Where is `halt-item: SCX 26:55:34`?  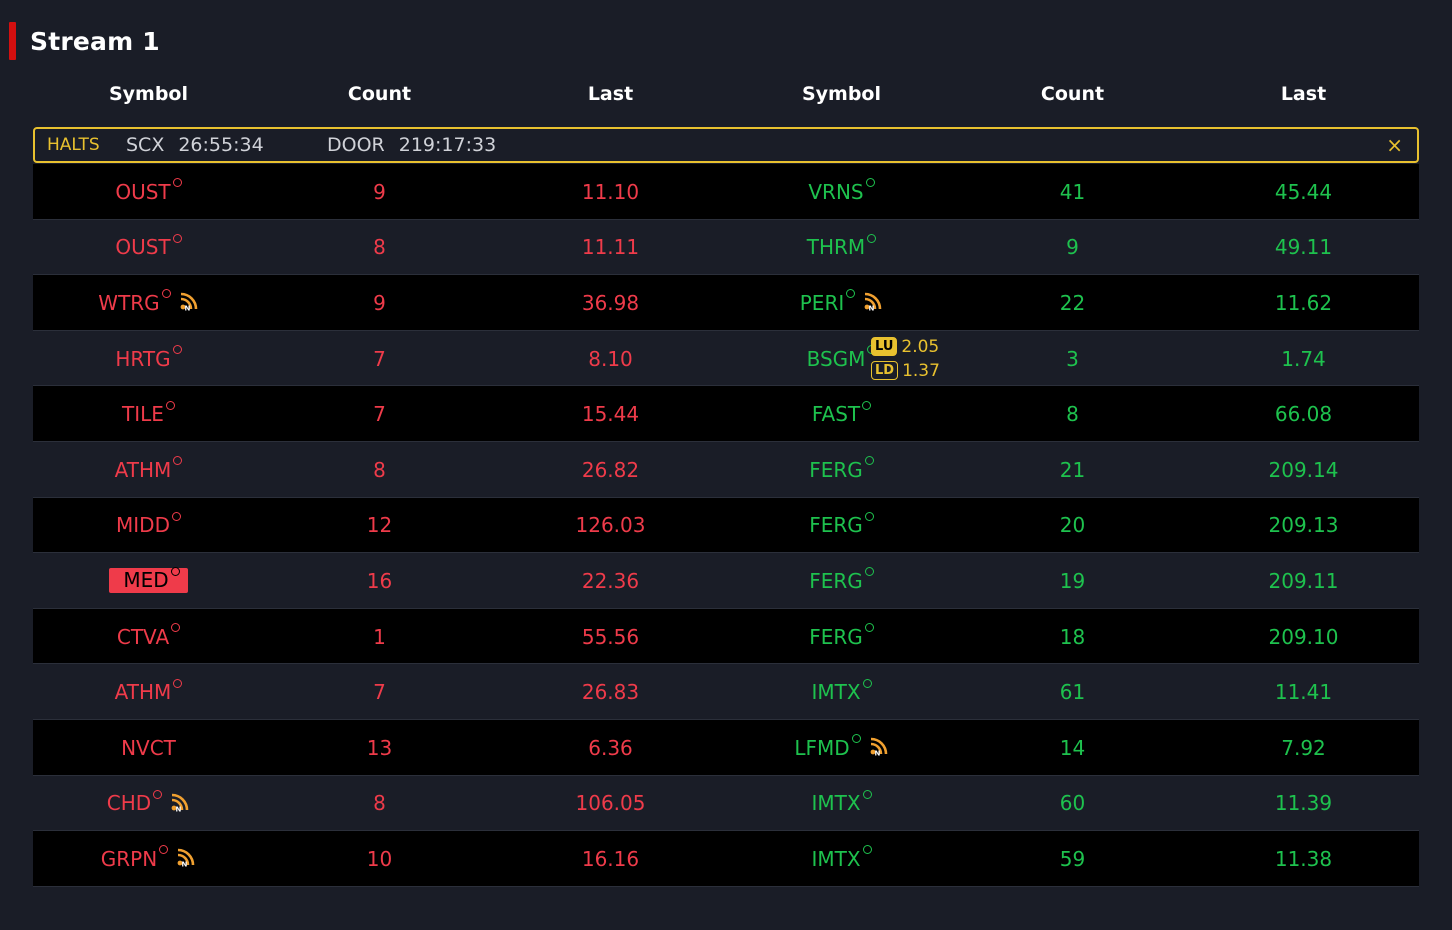 halt-item: SCX 26:55:34 is located at coordinates (226, 145).